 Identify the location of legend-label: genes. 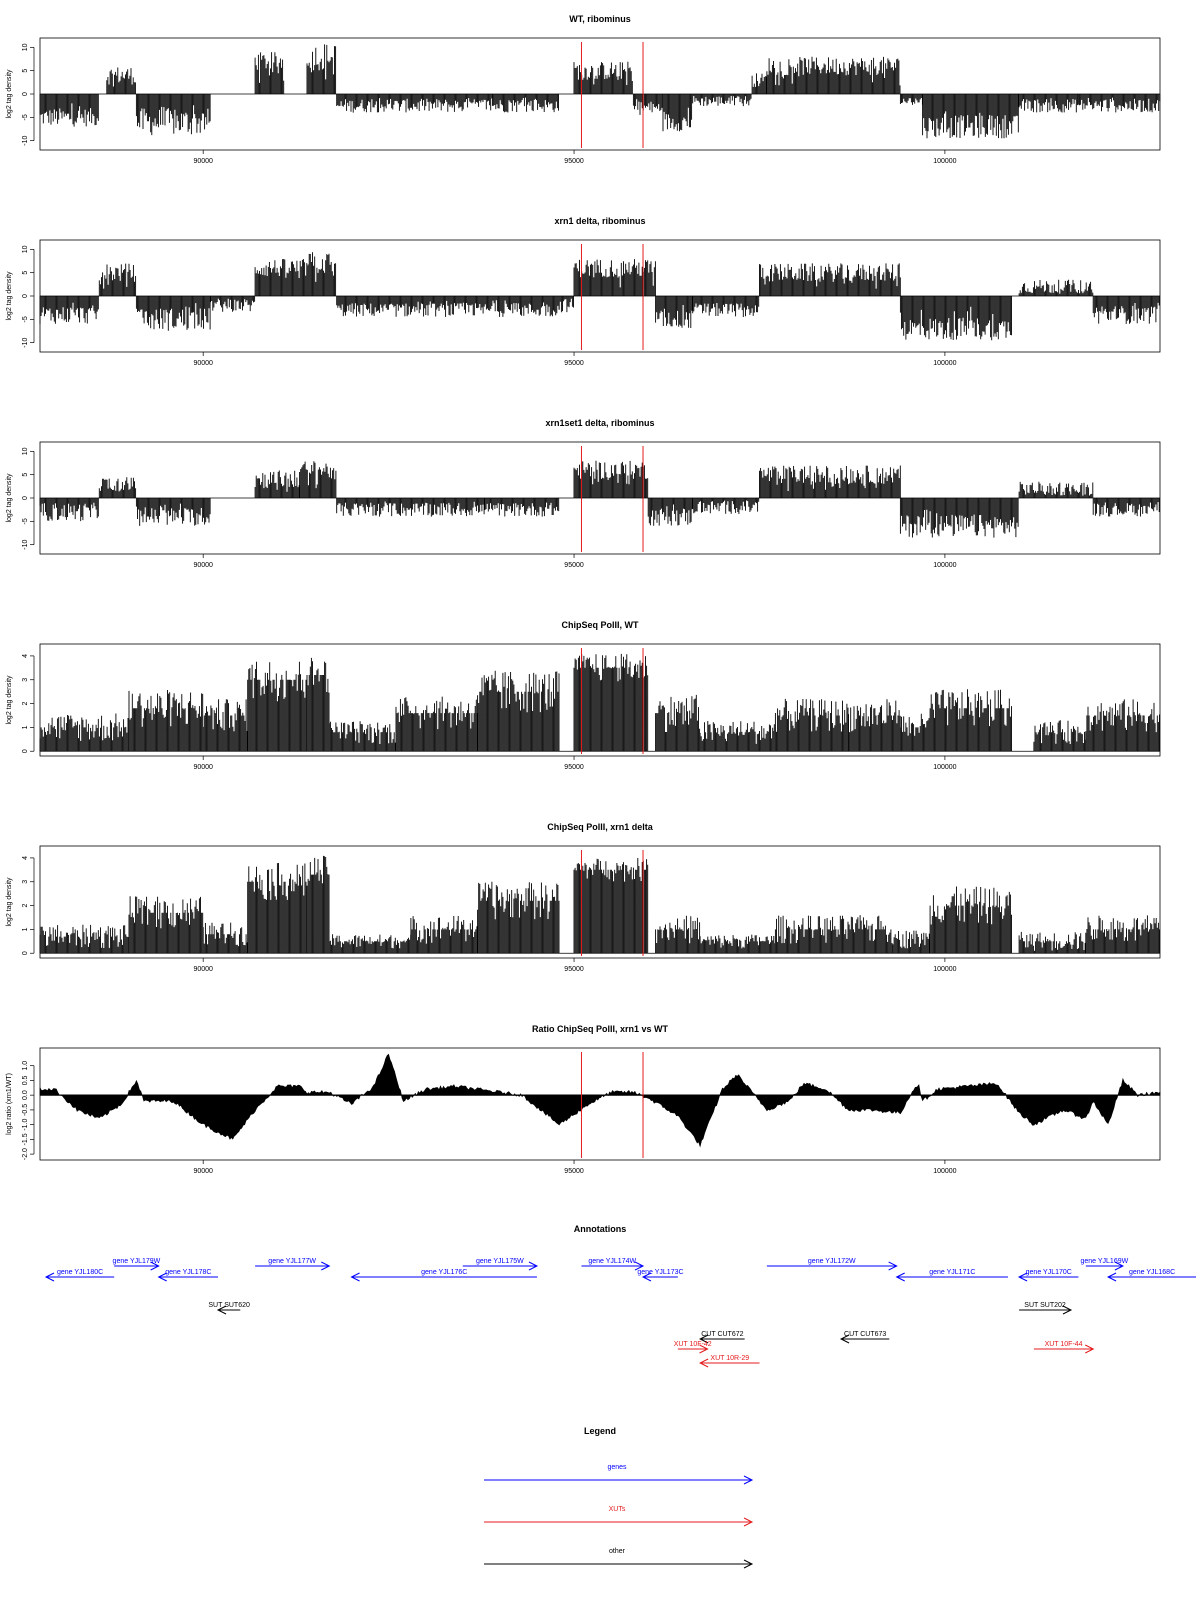
(617, 1467).